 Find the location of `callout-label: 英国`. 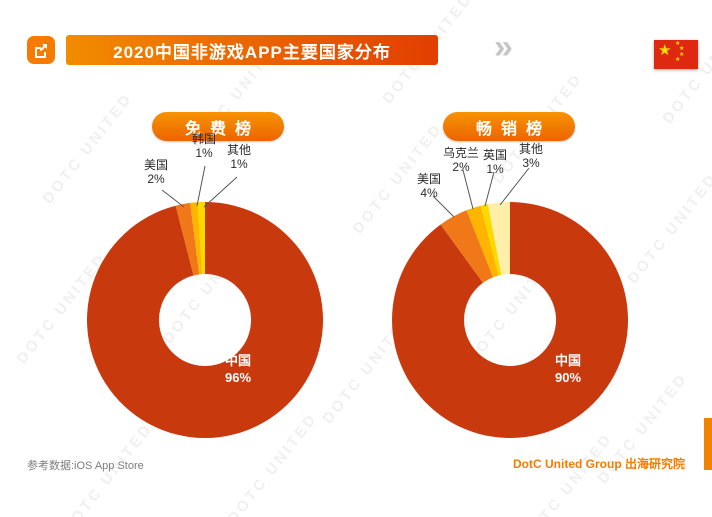

callout-label: 英国 is located at coordinates (494, 155).